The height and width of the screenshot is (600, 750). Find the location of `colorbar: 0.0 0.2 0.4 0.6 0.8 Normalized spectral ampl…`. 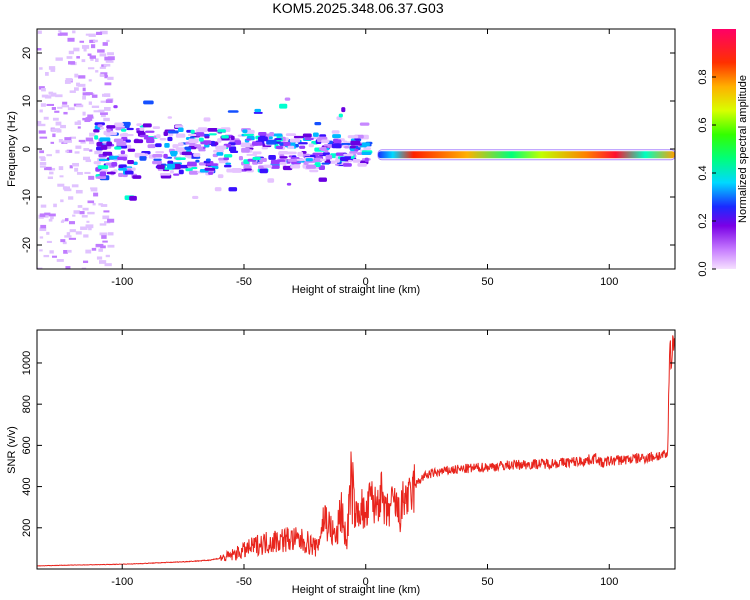

colorbar: 0.0 0.2 0.4 0.6 0.8 Normalized spectral ampl… is located at coordinates (723, 153).